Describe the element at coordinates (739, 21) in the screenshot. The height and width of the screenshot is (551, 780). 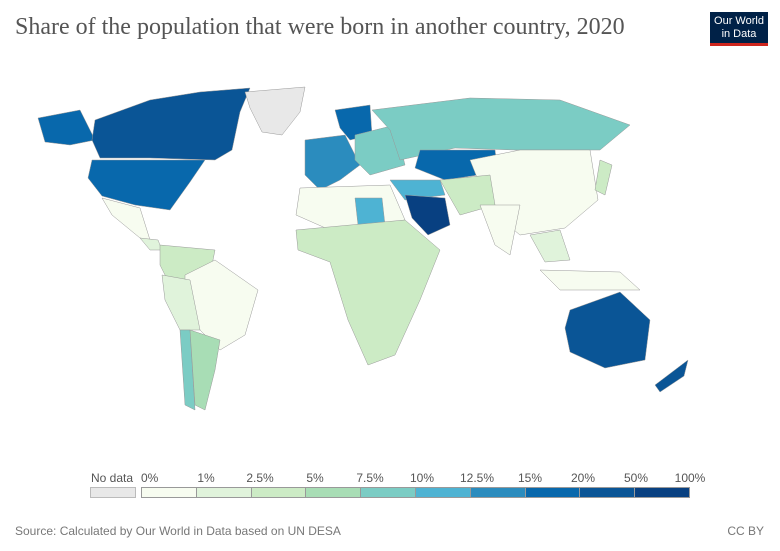
I see `logo-line1: Our World` at that location.